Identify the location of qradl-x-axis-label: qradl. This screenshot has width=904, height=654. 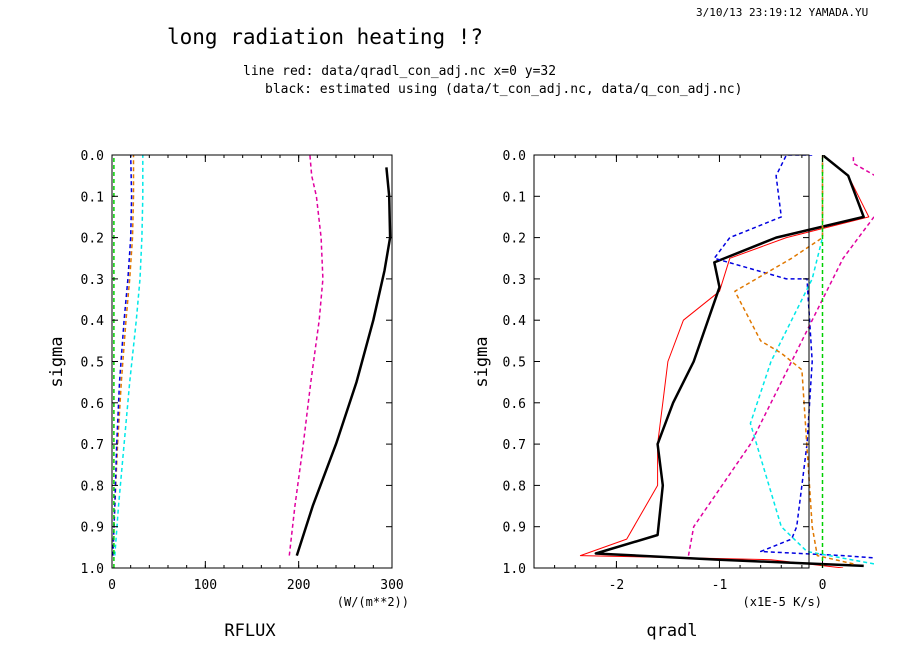
(671, 631).